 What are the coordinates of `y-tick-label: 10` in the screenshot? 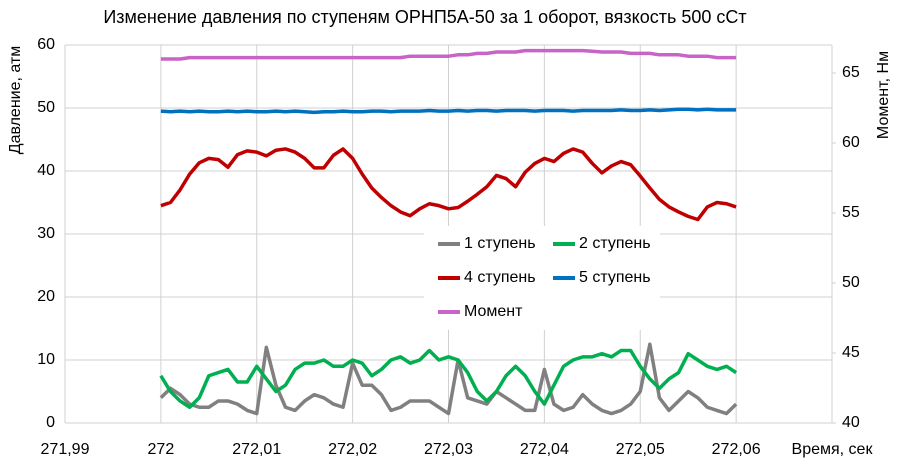 It's located at (46, 359).